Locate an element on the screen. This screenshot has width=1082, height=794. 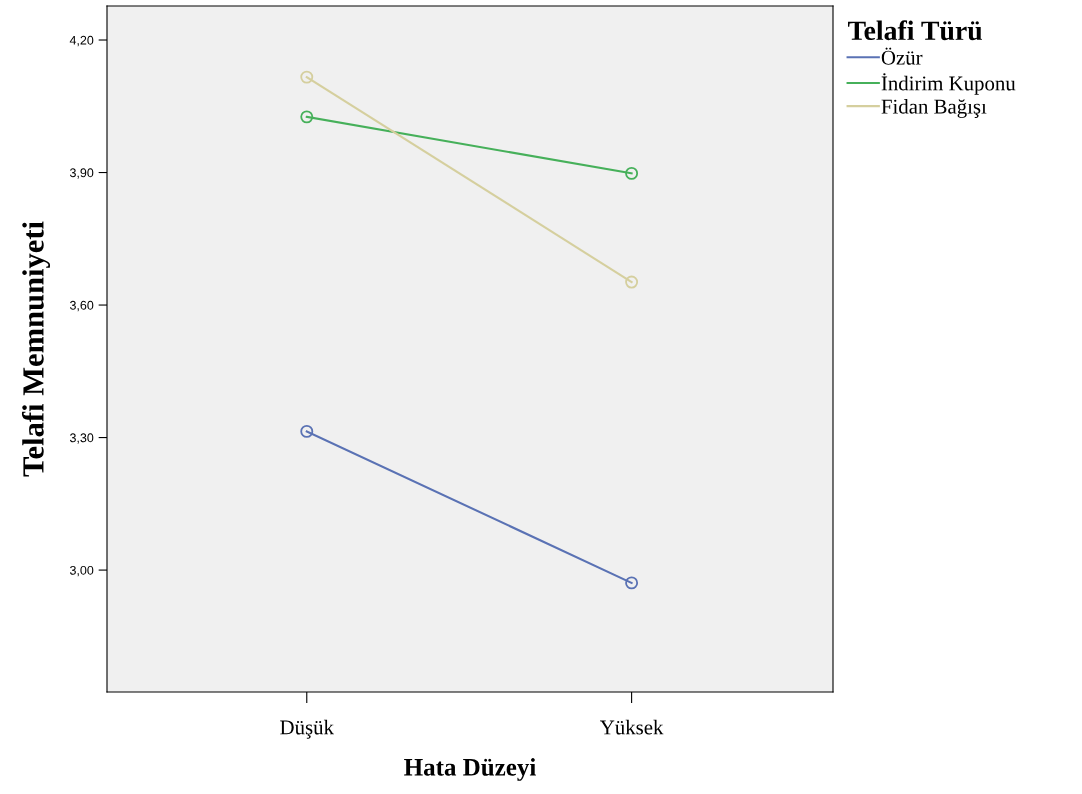
x-axis-title: Hata Düzeyi is located at coordinates (470, 769).